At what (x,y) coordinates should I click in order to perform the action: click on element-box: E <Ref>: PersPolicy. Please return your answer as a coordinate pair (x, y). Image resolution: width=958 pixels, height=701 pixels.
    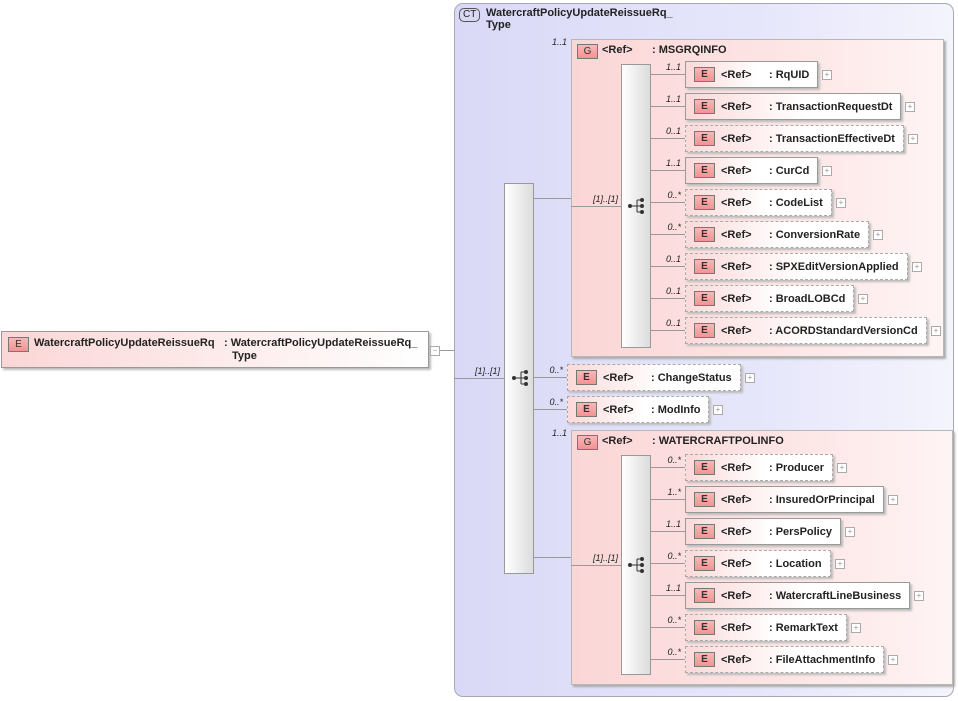
    Looking at the image, I should click on (763, 531).